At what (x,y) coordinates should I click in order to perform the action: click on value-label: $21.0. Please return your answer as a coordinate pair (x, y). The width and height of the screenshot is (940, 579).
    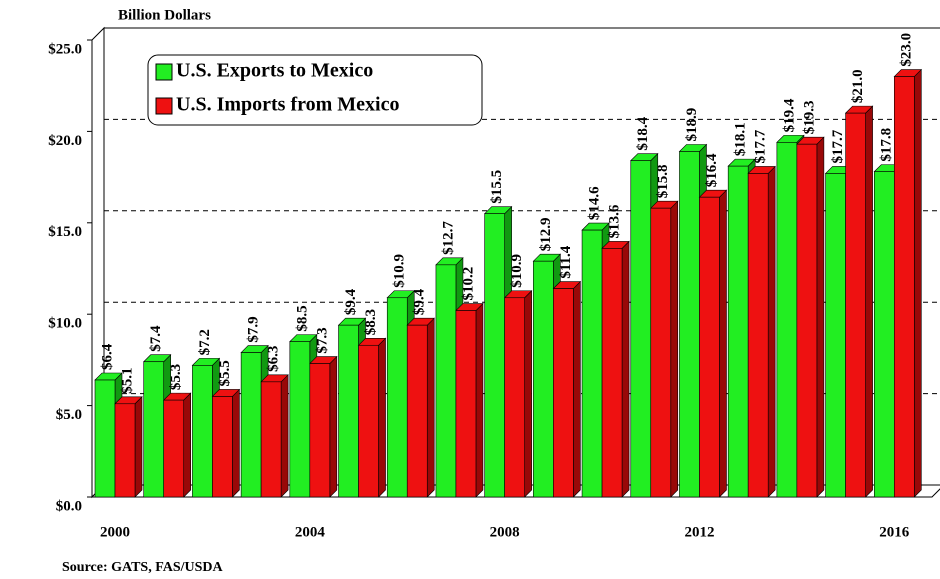
    Looking at the image, I should click on (858, 86).